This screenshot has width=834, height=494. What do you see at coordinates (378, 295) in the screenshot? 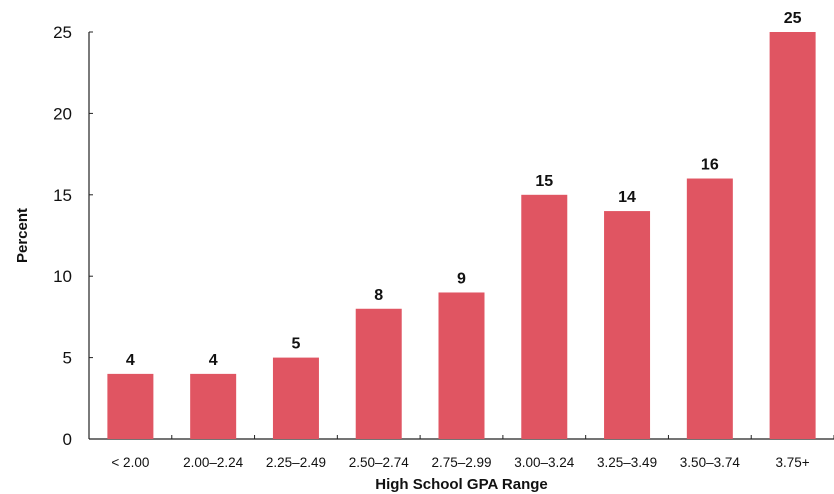
I see `bar-value-label: 8` at bounding box center [378, 295].